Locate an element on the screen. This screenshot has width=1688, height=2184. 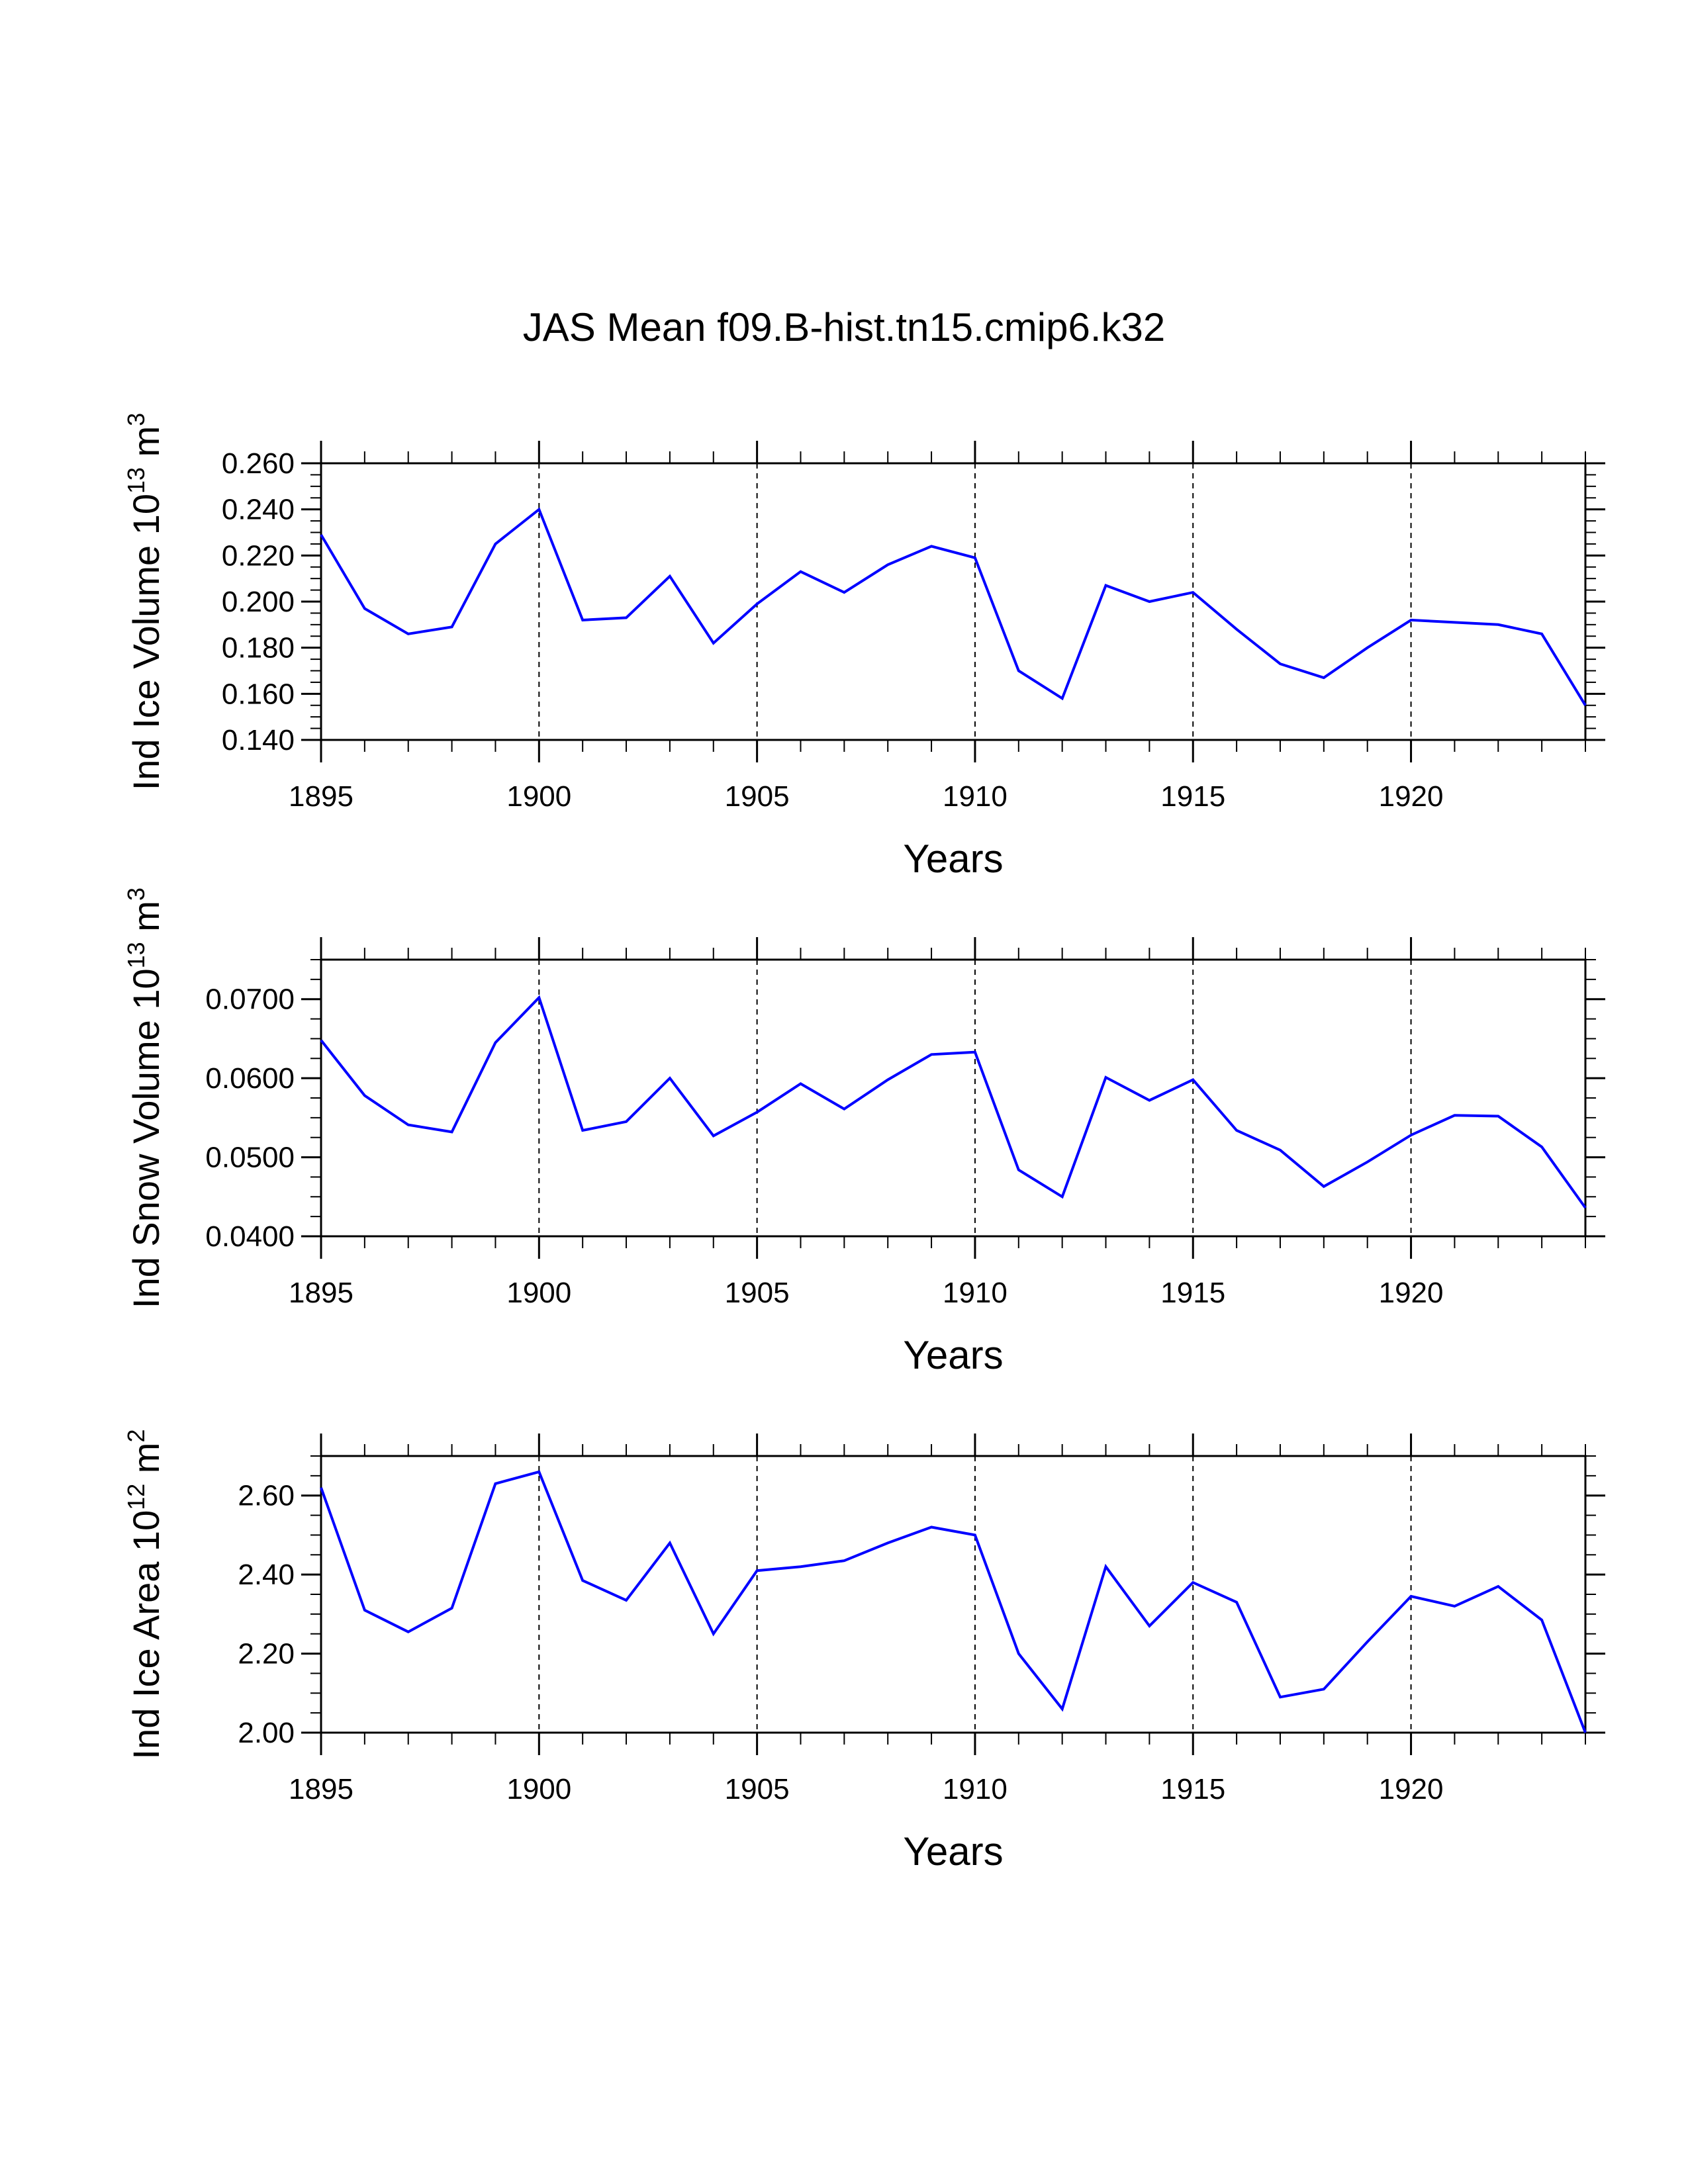
y-tick-label-2.60: 2.60 is located at coordinates (266, 1496).